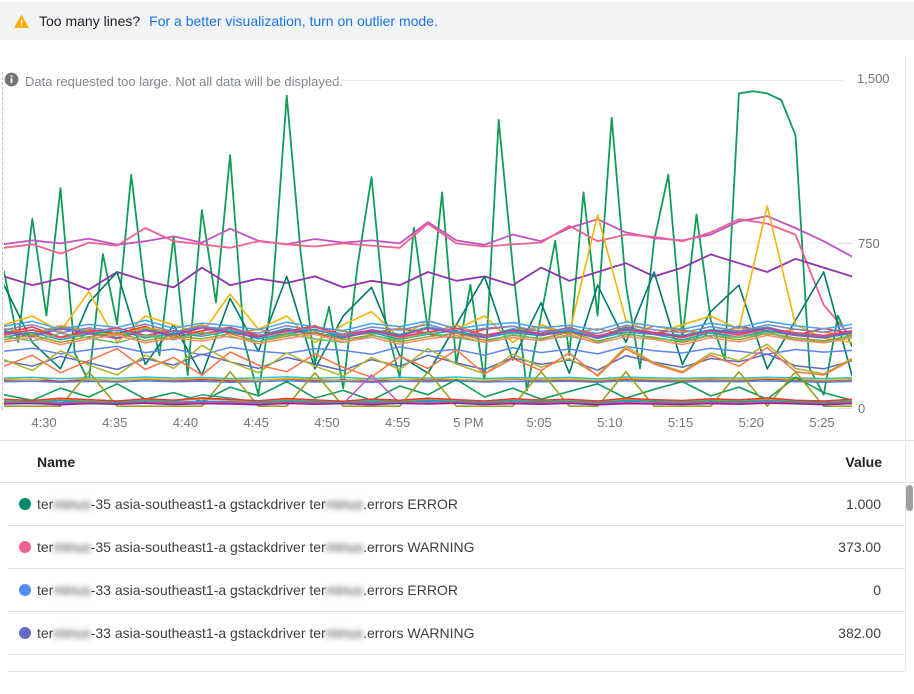 The image size is (914, 694). I want to click on legend-header-name: Name, so click(56, 461).